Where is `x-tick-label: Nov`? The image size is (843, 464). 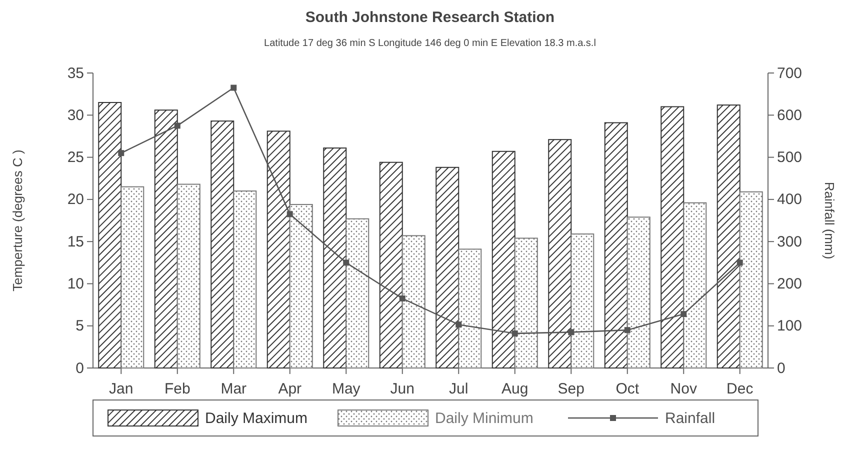 x-tick-label: Nov is located at coordinates (684, 389).